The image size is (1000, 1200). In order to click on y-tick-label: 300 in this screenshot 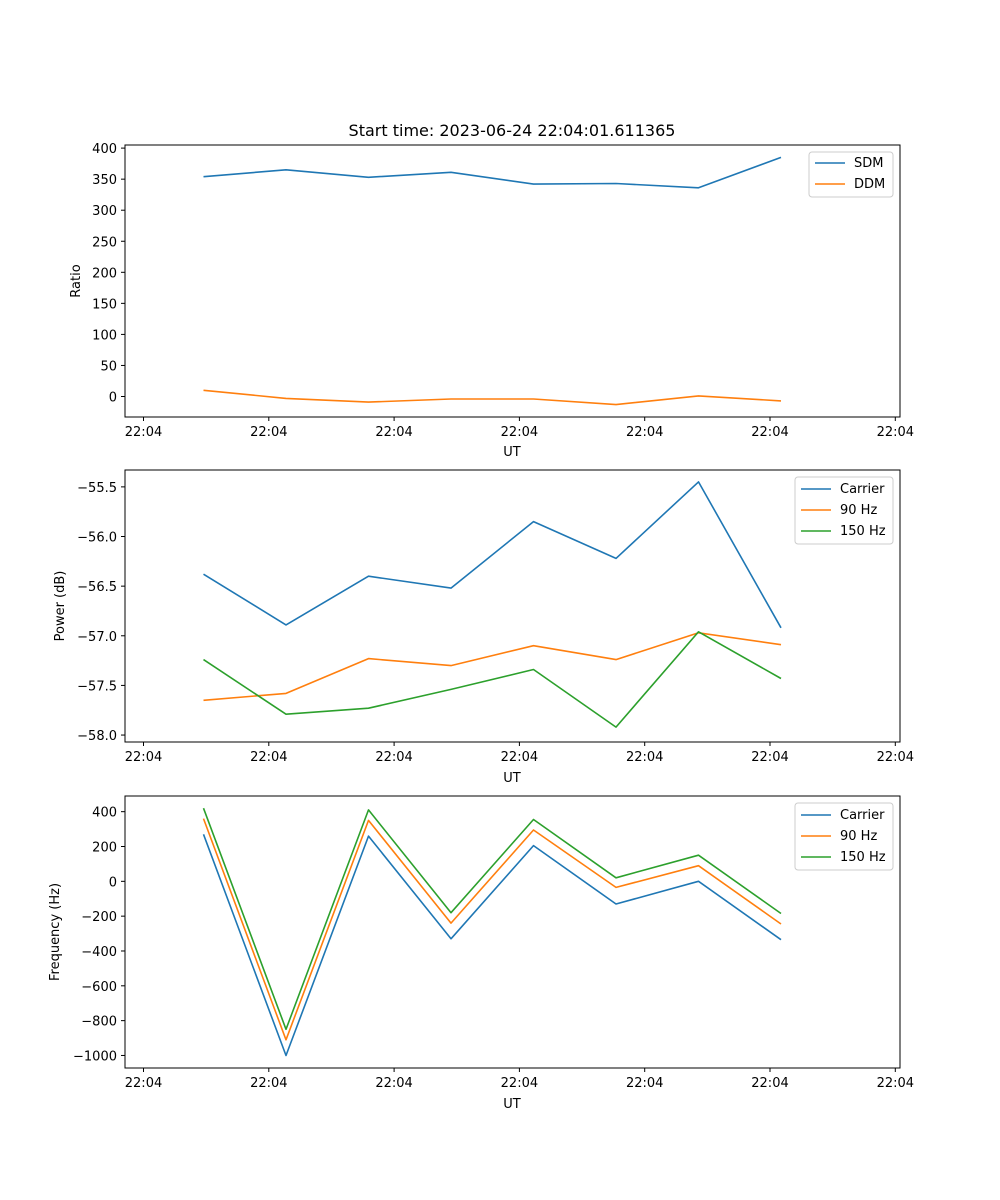, I will do `click(104, 211)`.